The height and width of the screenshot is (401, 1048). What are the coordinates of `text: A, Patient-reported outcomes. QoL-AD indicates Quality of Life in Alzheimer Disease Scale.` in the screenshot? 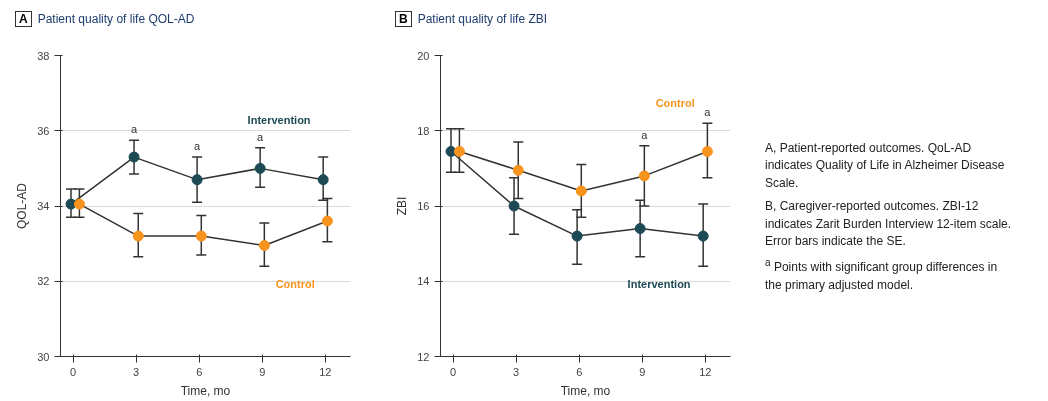 It's located at (885, 166).